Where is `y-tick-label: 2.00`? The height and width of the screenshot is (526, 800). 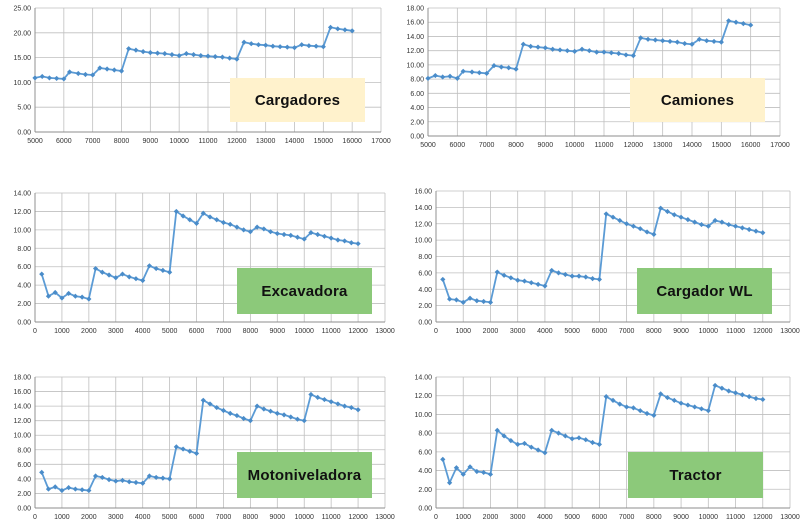 y-tick-label: 2.00 is located at coordinates (417, 122).